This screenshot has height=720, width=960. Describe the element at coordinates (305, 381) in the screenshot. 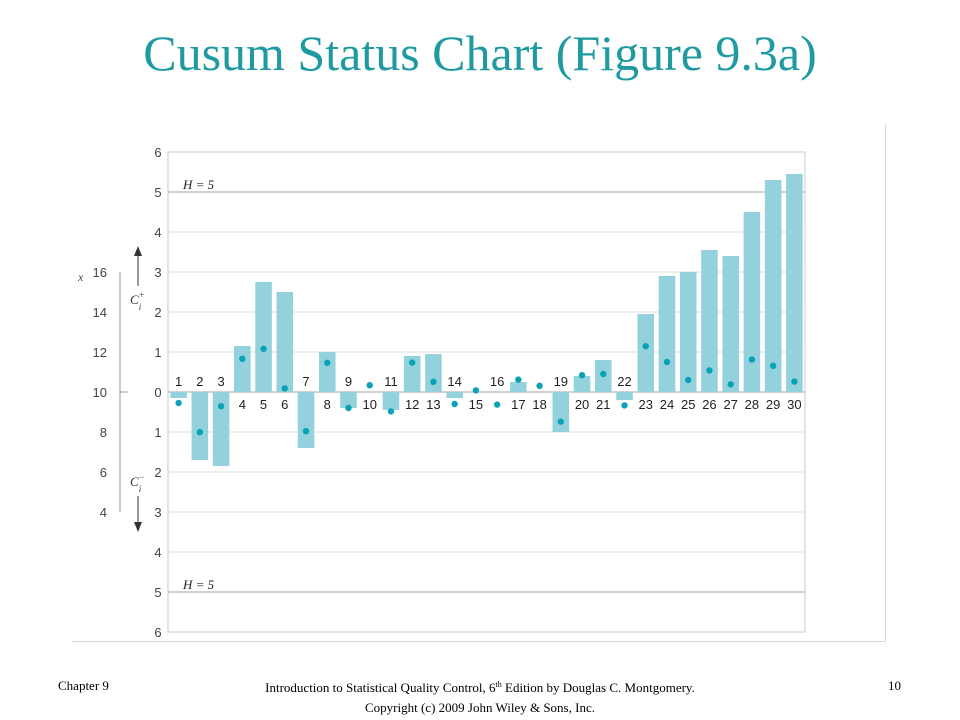

I see `observation-label: 7` at that location.